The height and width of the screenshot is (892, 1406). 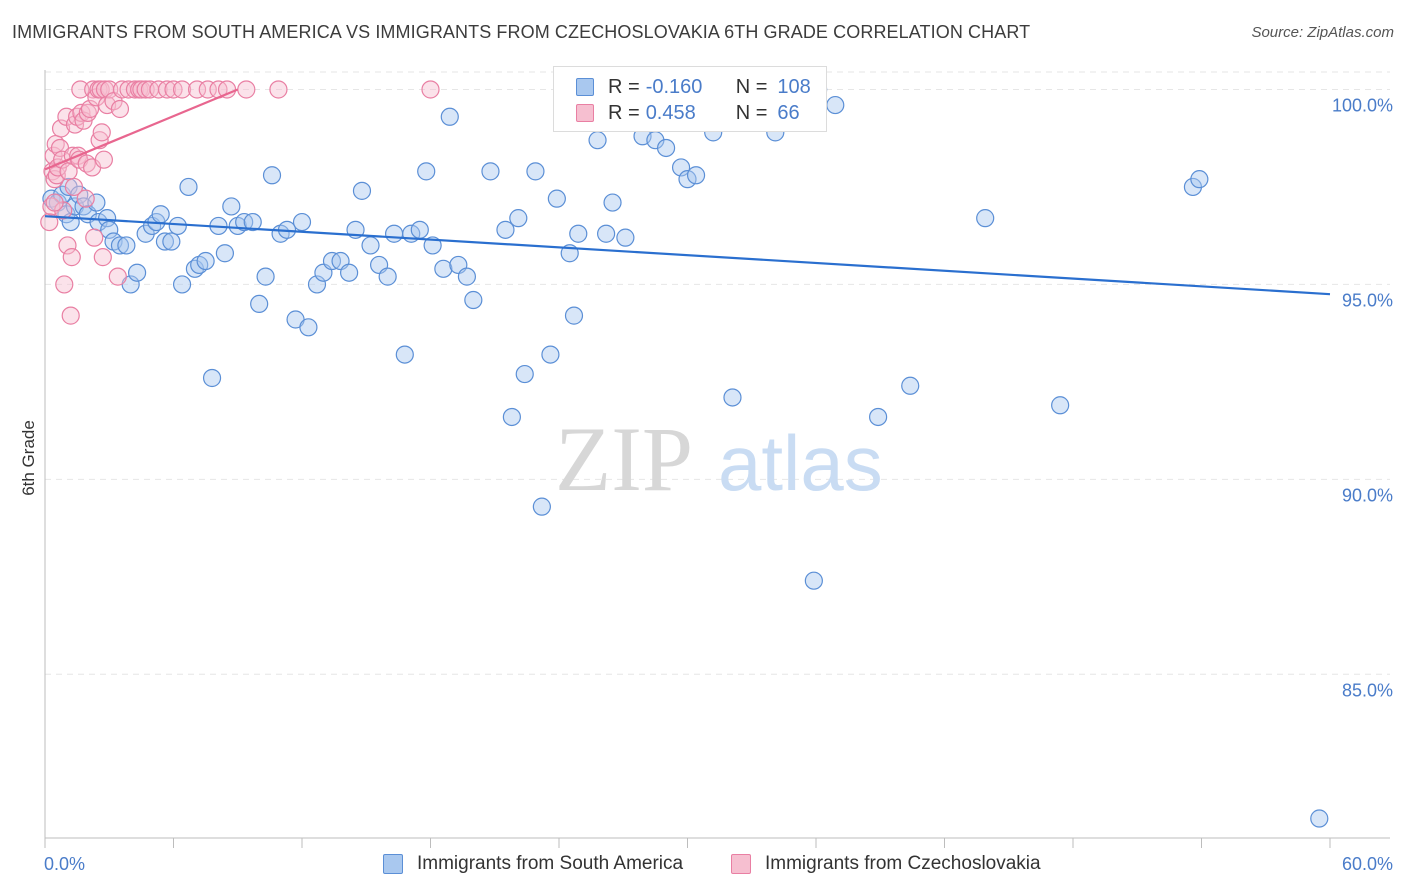 What do you see at coordinates (393, 864) in the screenshot?
I see `legend-swatch-blue` at bounding box center [393, 864].